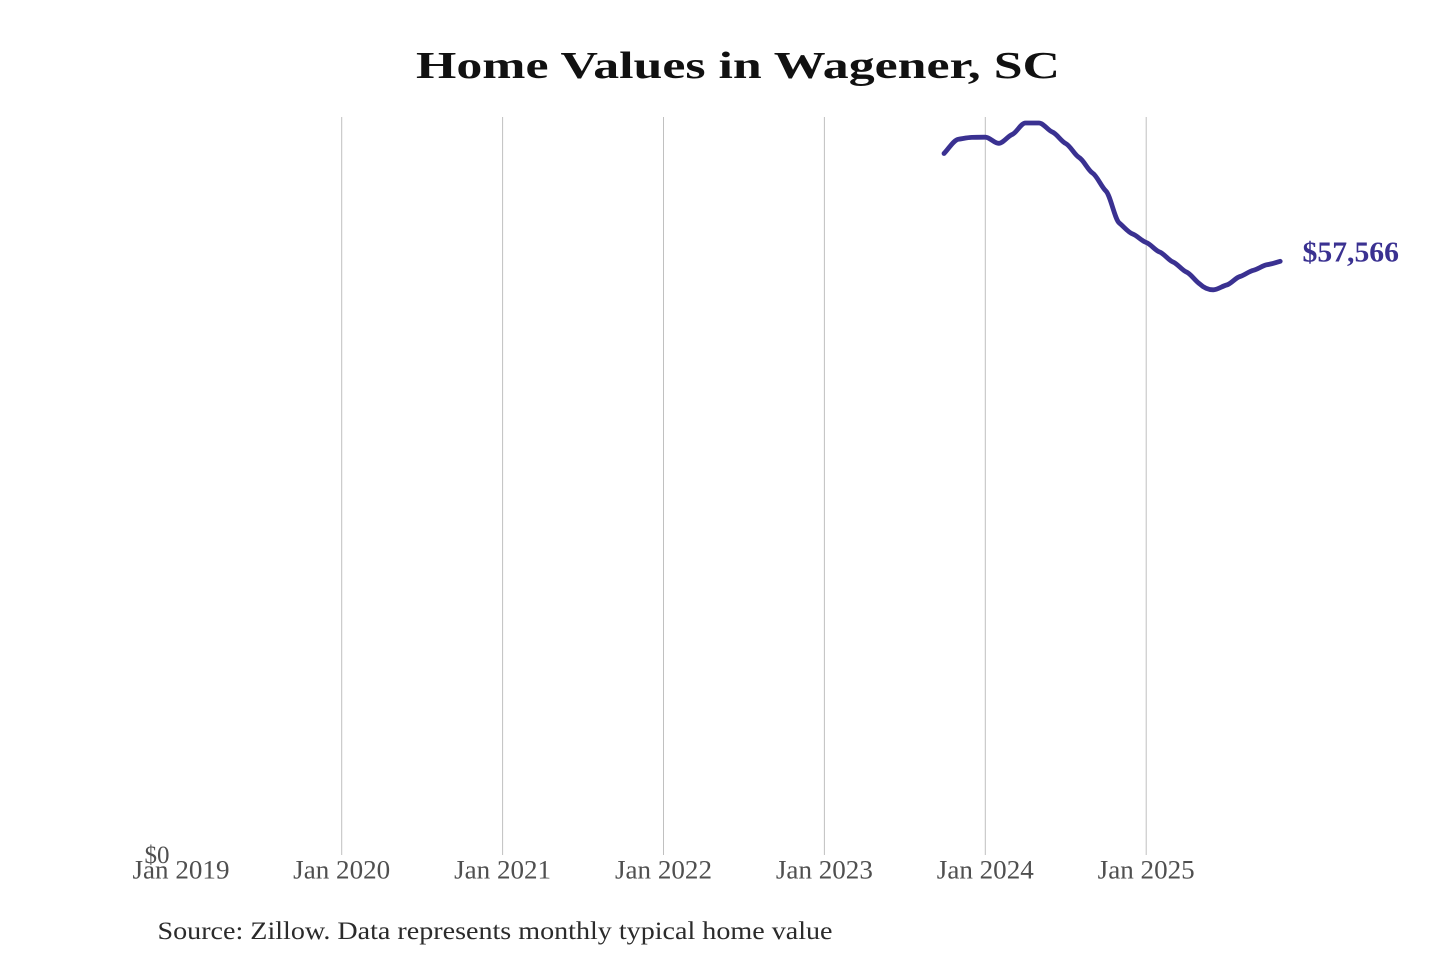  Describe the element at coordinates (341, 870) in the screenshot. I see `svg-text: Jan 2020` at that location.